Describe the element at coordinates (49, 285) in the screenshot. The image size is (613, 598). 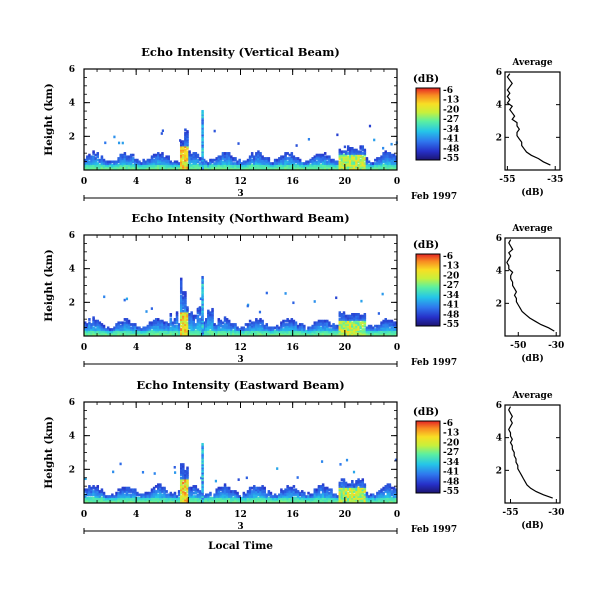
I see `y-axis-label: Height (km)` at that location.